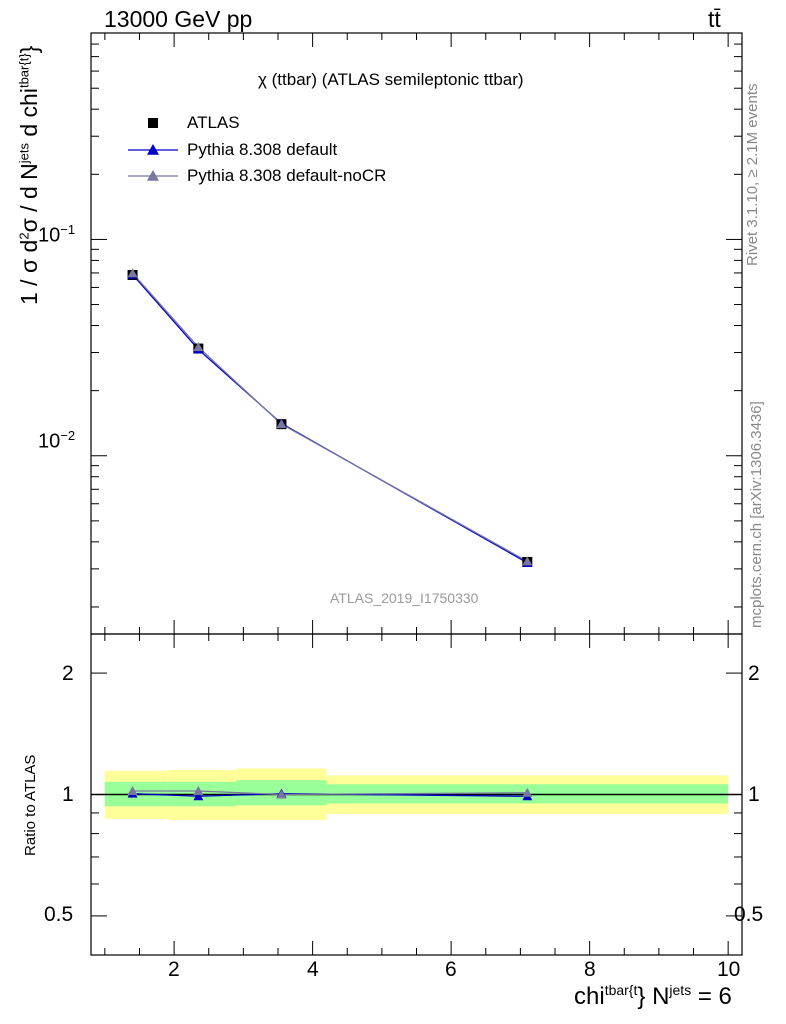  I want to click on rivet-label: Rivet 3.1.10, ≥ 2.1M events, so click(752, 175).